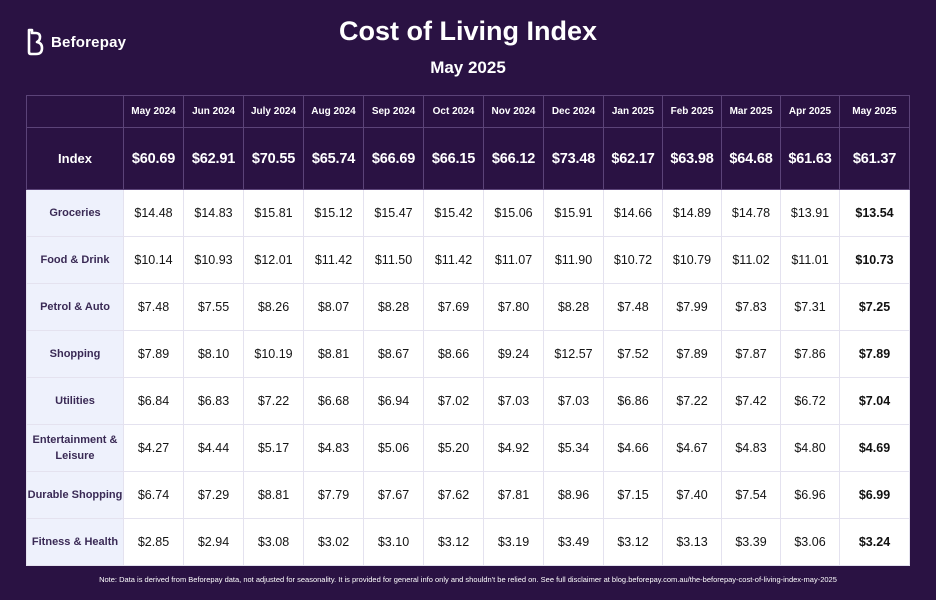 The height and width of the screenshot is (600, 936). Describe the element at coordinates (213, 495) in the screenshot. I see `category-value: $7.29` at that location.